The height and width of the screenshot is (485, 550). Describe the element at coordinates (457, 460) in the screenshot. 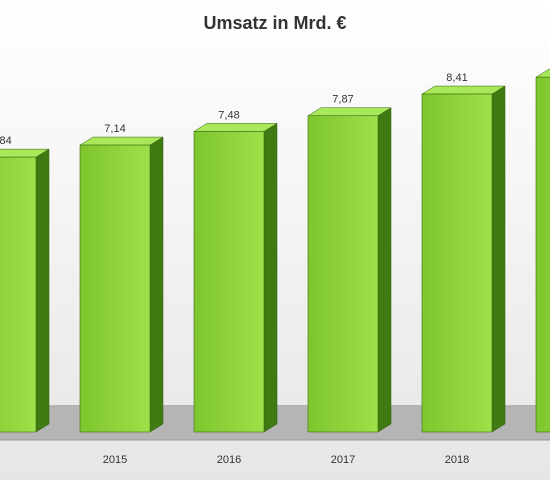

I see `x-tick-label: 2018` at that location.